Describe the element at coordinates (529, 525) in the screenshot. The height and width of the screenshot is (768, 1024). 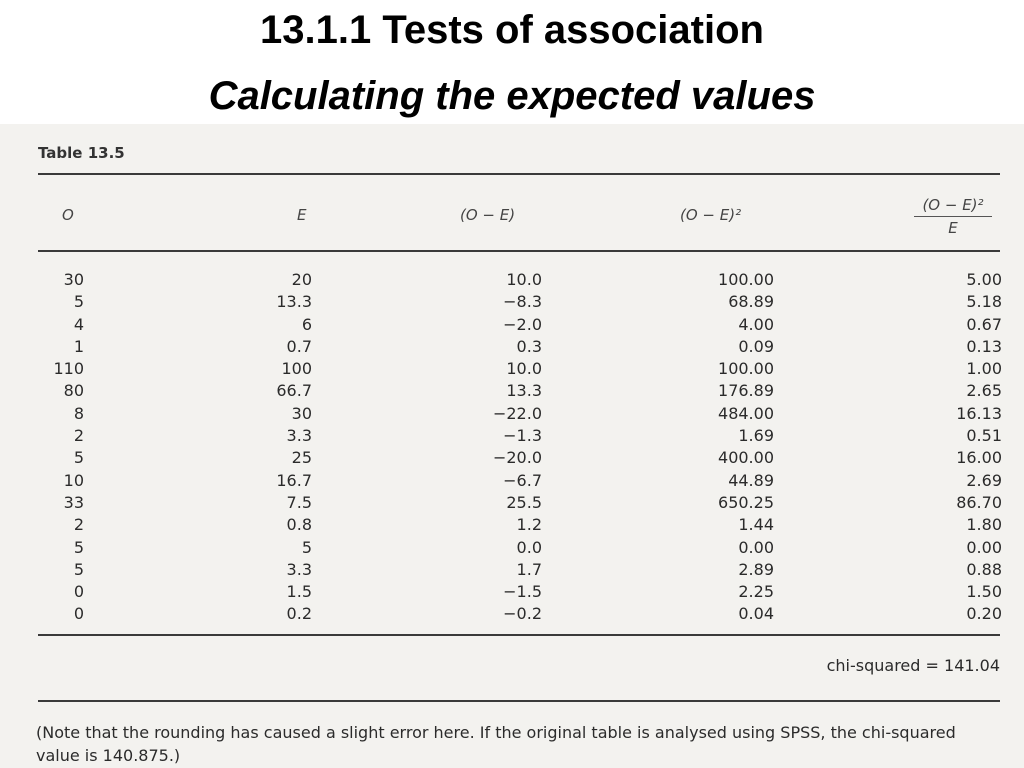
I see `cell-difference: 1.2` at that location.